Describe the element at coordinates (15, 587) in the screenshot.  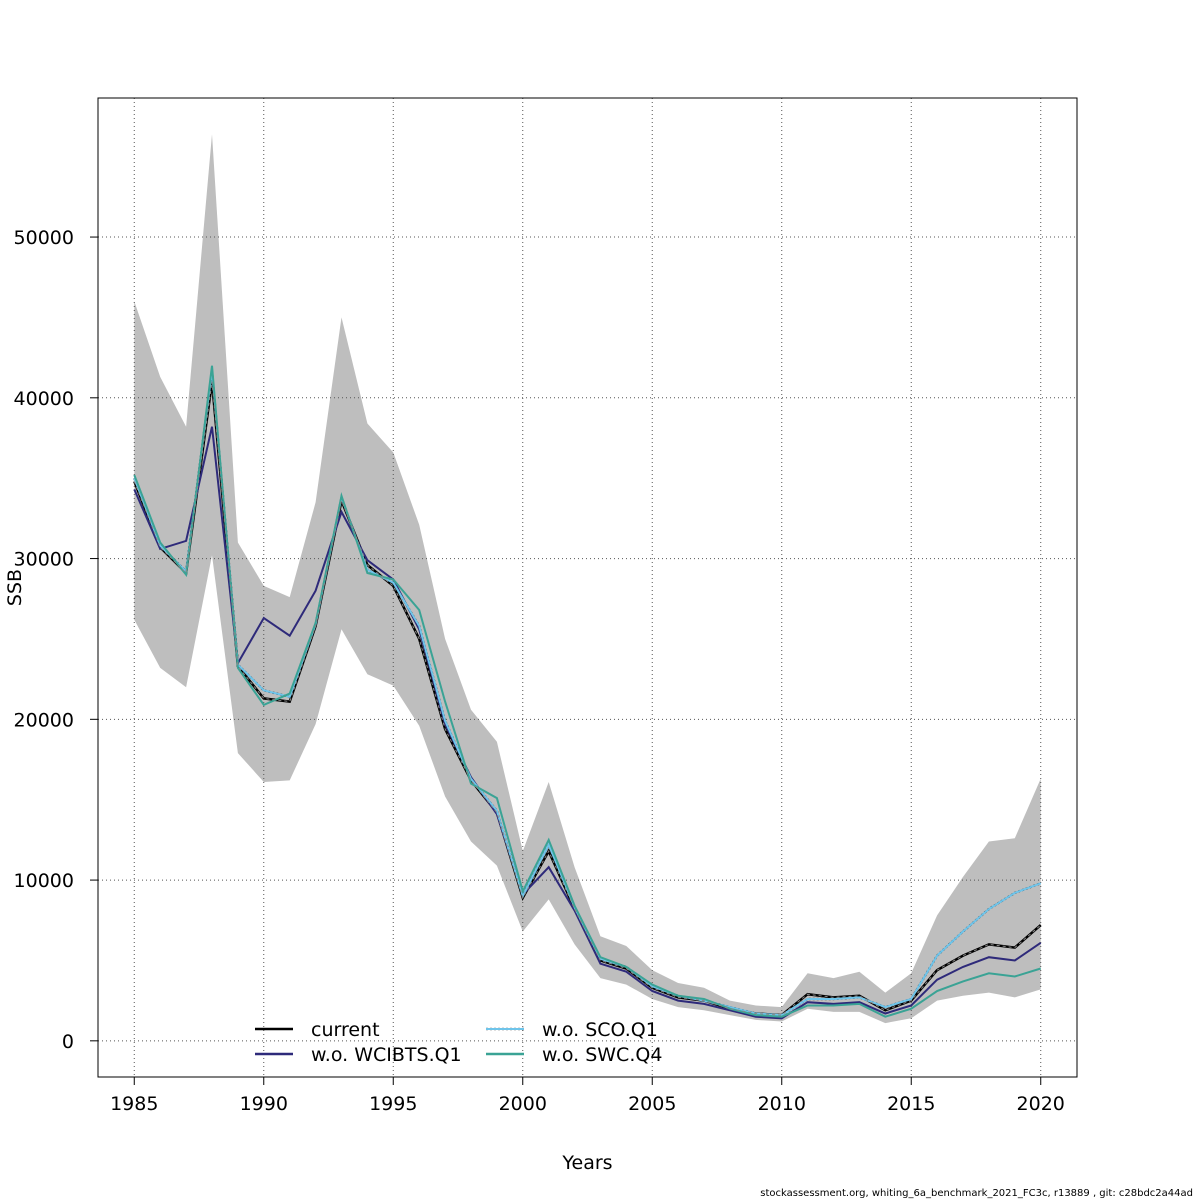
I see `y-axis-label: SSB` at that location.